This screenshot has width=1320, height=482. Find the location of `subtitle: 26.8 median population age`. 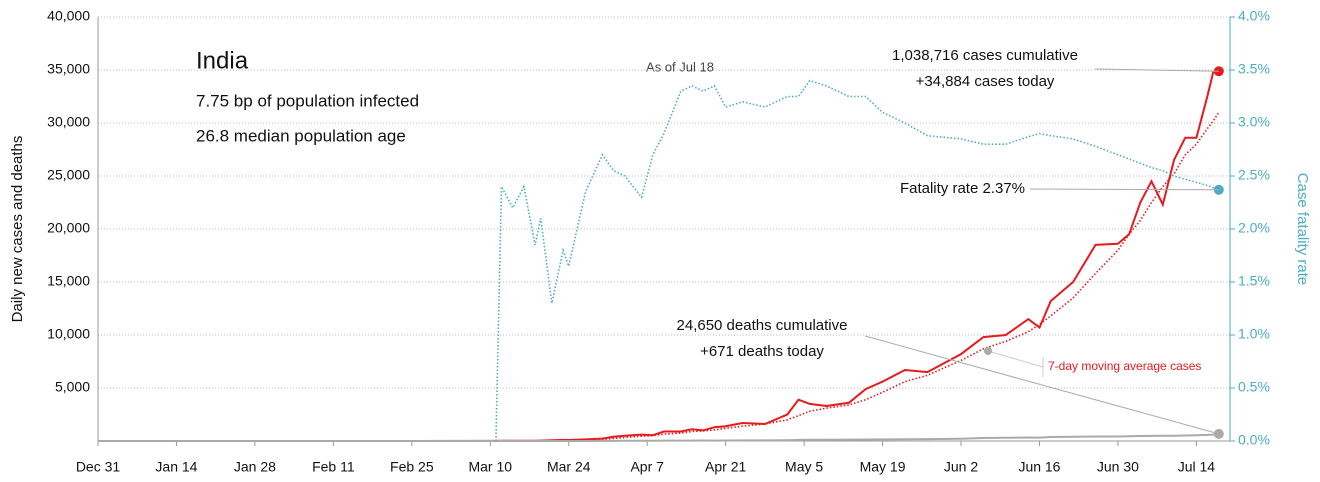

subtitle: 26.8 median population age is located at coordinates (301, 135).